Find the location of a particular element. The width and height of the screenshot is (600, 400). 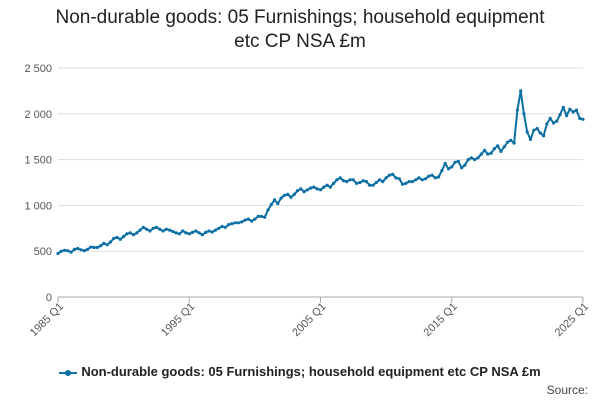

source-label: Source: is located at coordinates (567, 390).